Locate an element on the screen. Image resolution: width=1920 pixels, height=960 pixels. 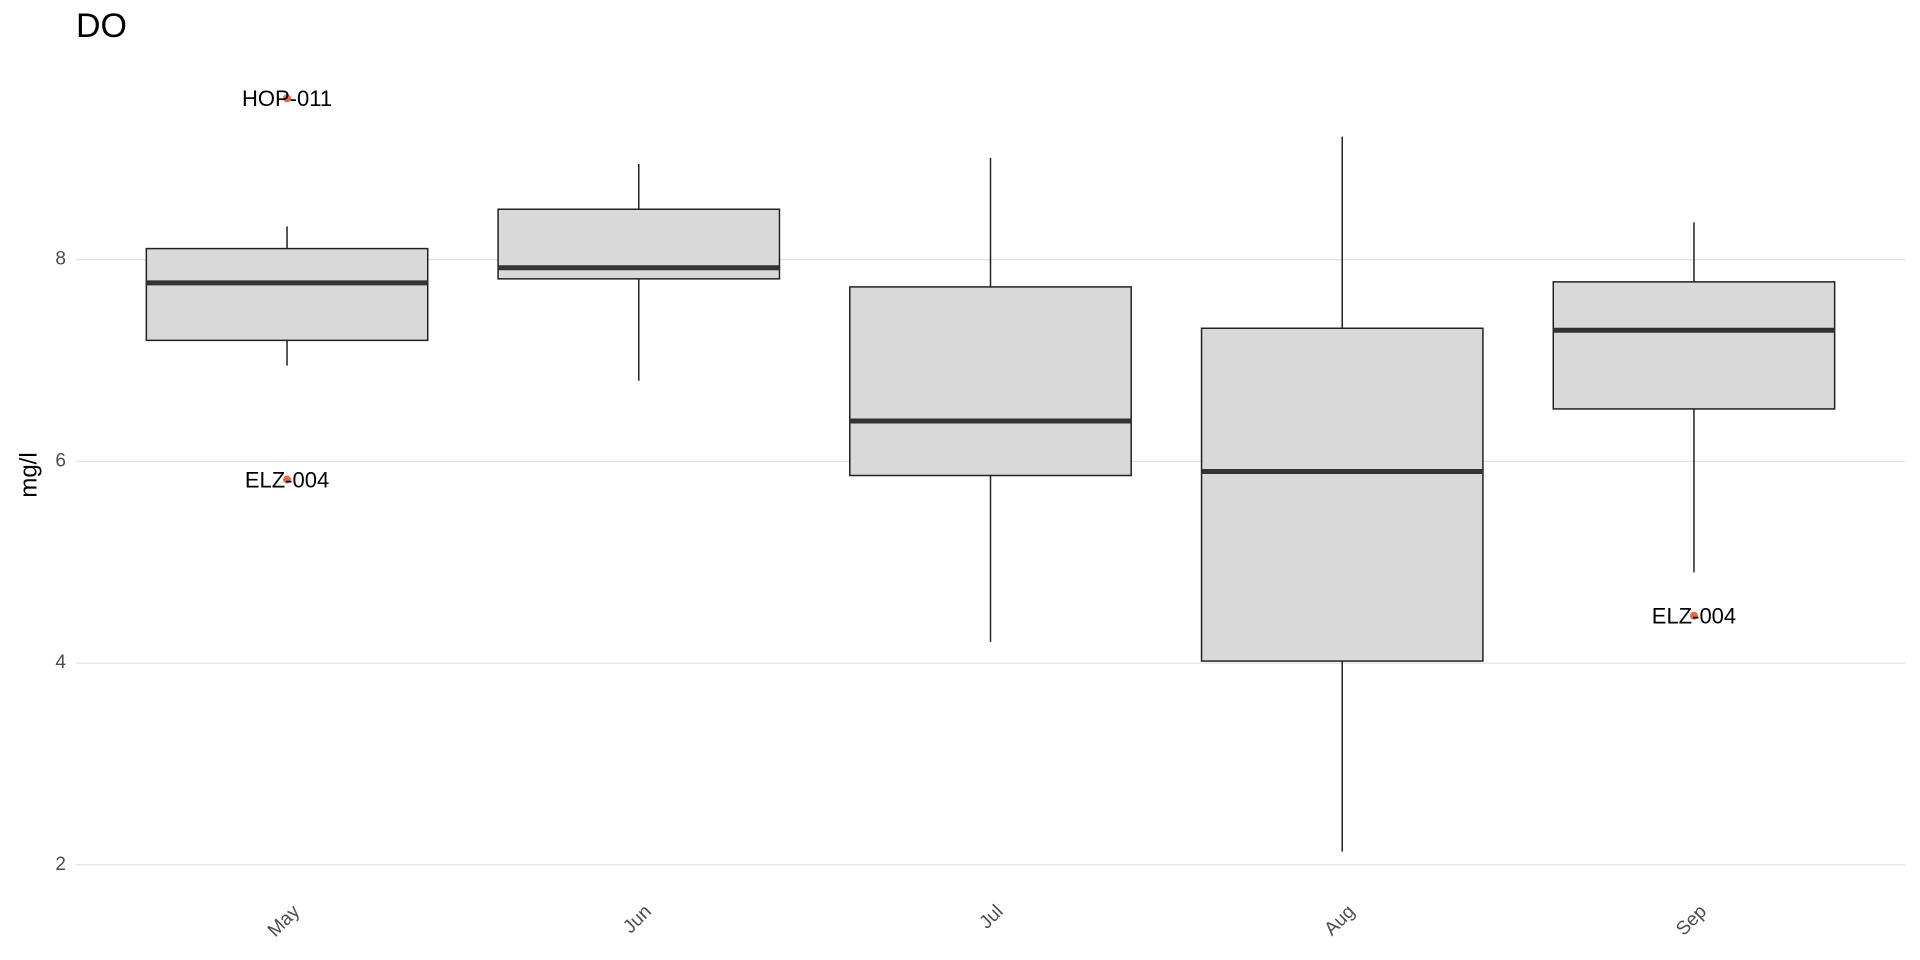
y-tick-label: 4 is located at coordinates (60, 662).